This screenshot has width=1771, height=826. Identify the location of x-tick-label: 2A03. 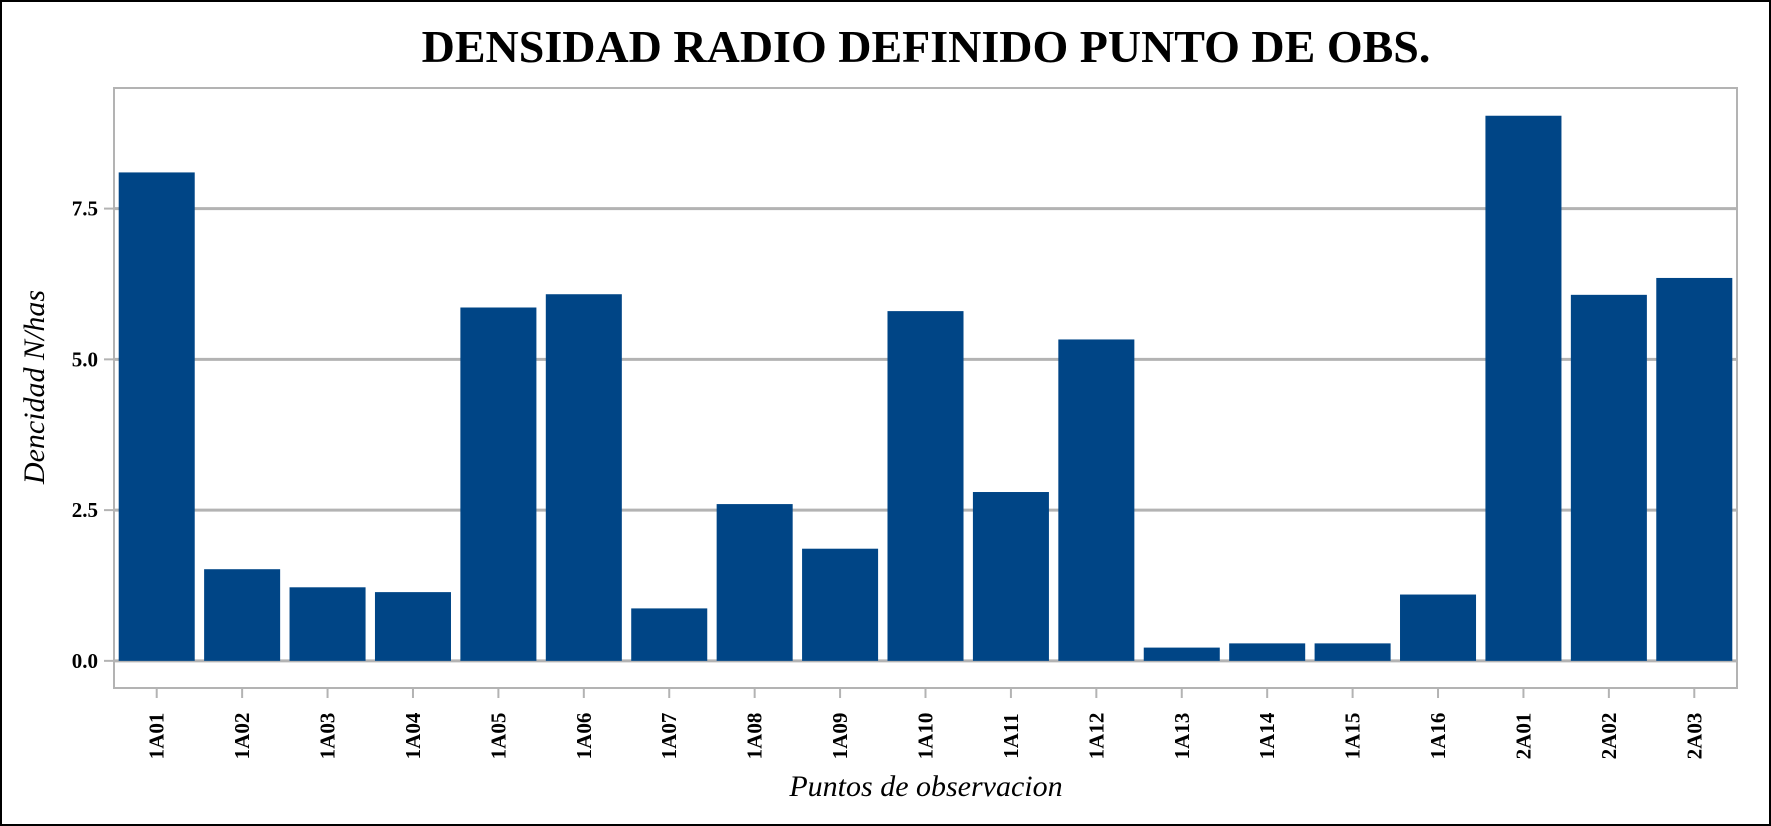
(1694, 736).